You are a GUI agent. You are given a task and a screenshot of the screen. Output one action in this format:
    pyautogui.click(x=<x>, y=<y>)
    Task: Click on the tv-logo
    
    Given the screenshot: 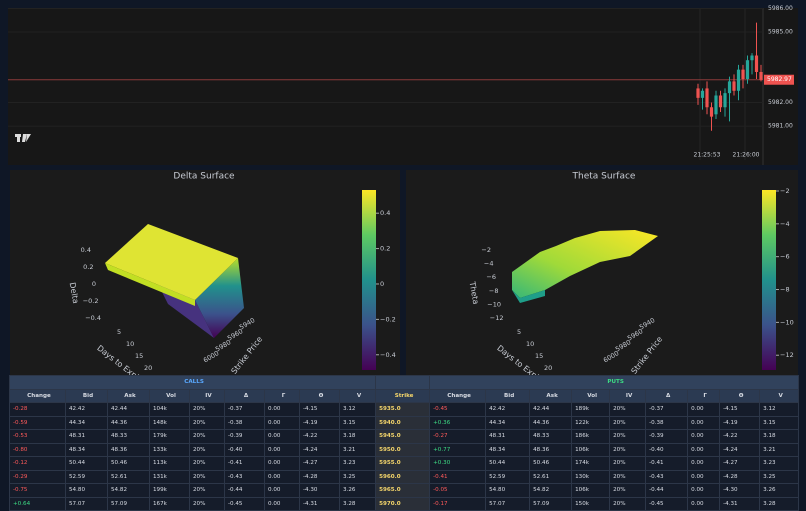 What is the action you would take?
    pyautogui.click(x=23, y=138)
    